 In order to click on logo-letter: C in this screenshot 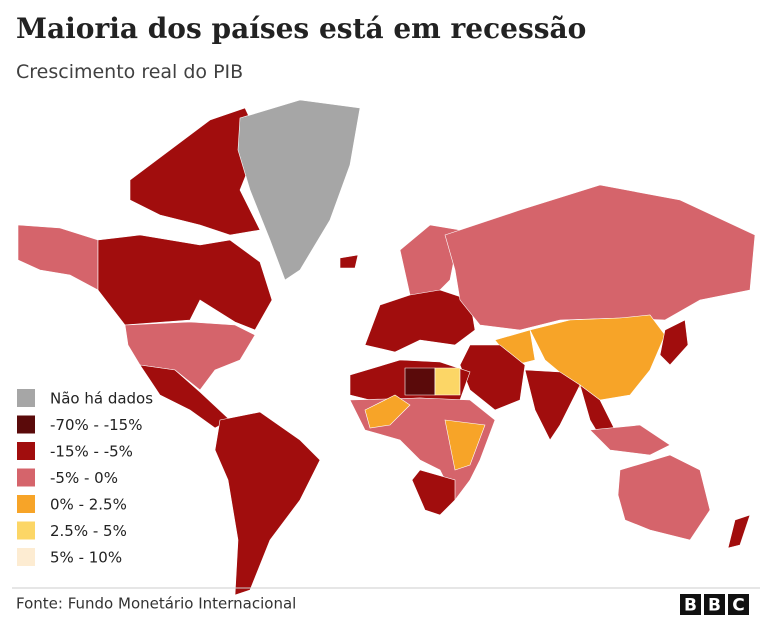, I will do `click(738, 606)`.